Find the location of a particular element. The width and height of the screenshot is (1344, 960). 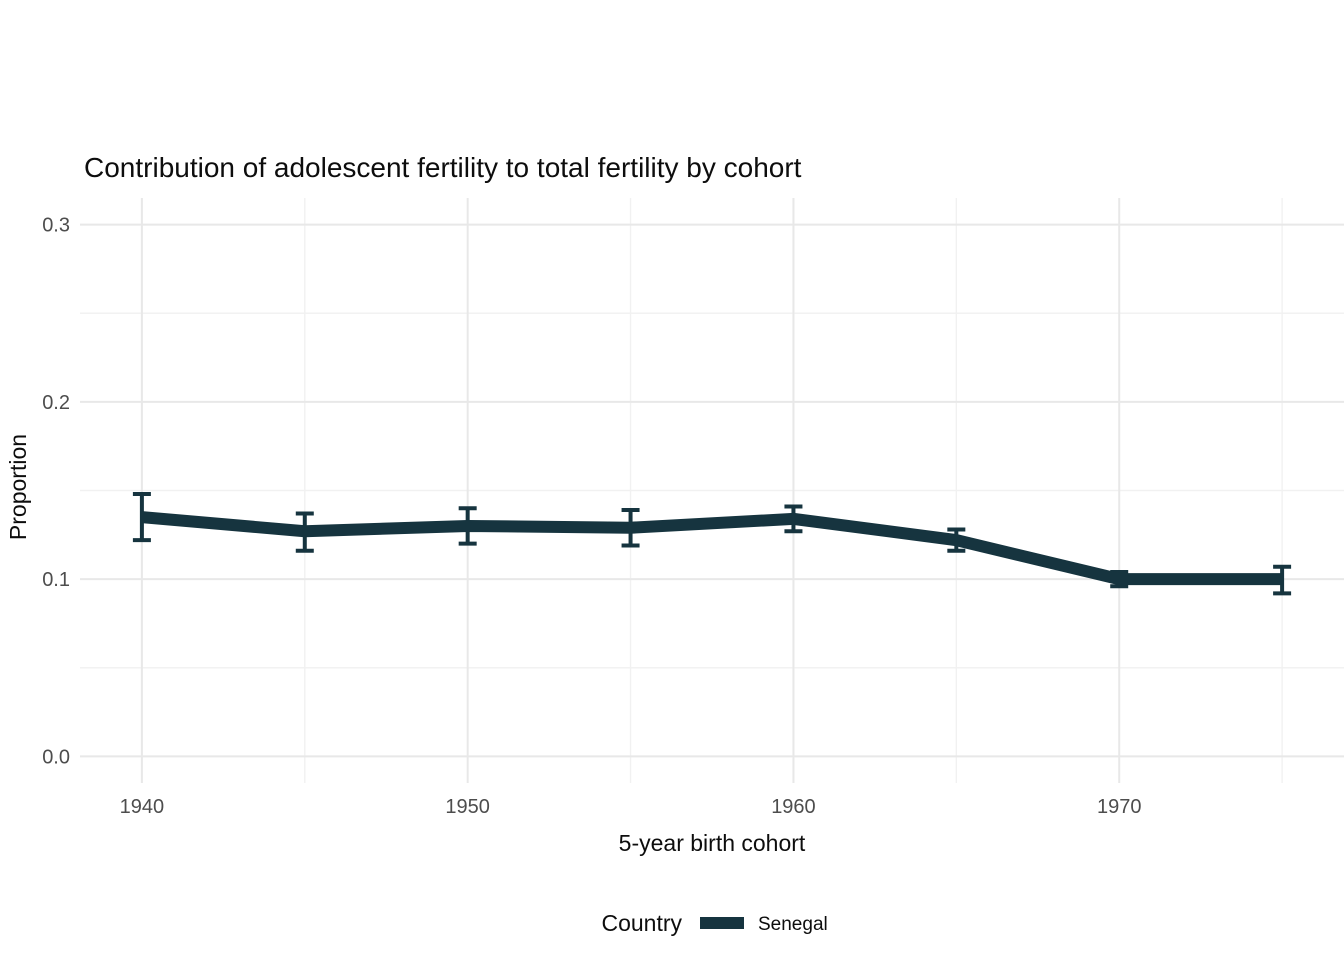

x-tick-label: 1960 is located at coordinates (793, 807).